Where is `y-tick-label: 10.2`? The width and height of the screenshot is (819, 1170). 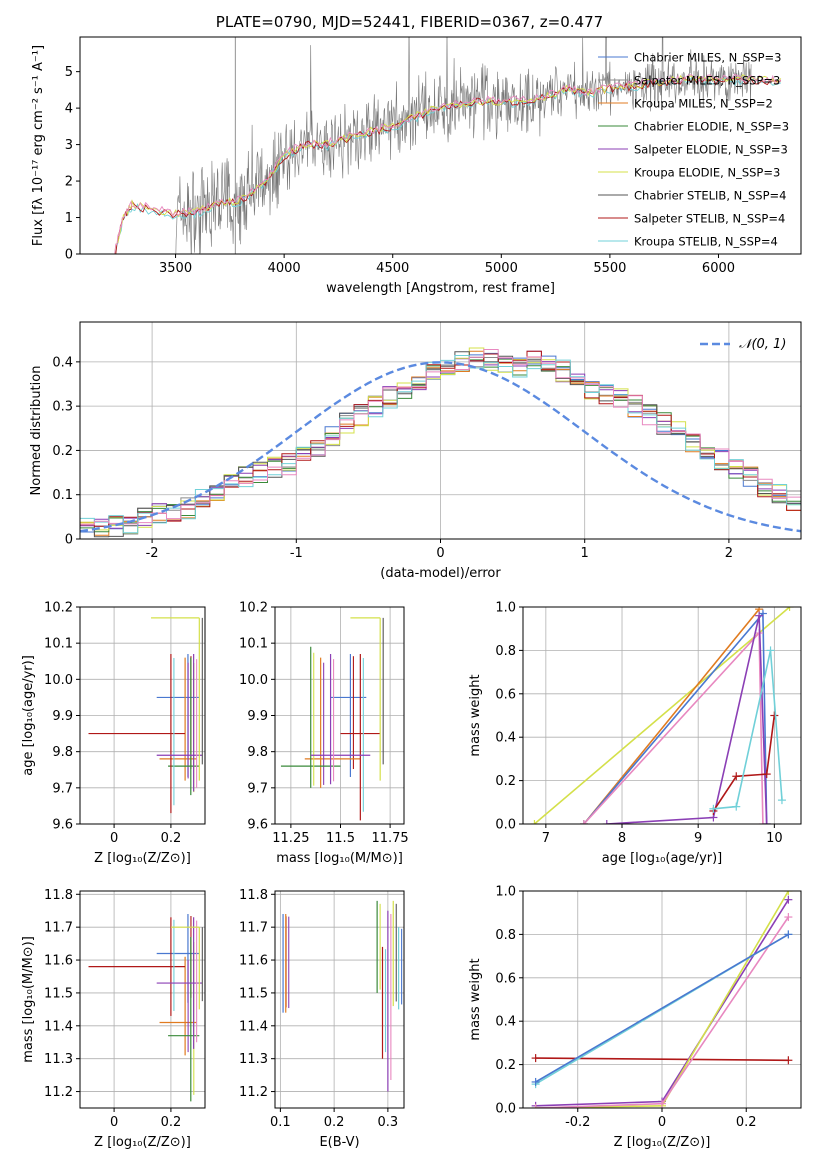 y-tick-label: 10.2 is located at coordinates (58, 608).